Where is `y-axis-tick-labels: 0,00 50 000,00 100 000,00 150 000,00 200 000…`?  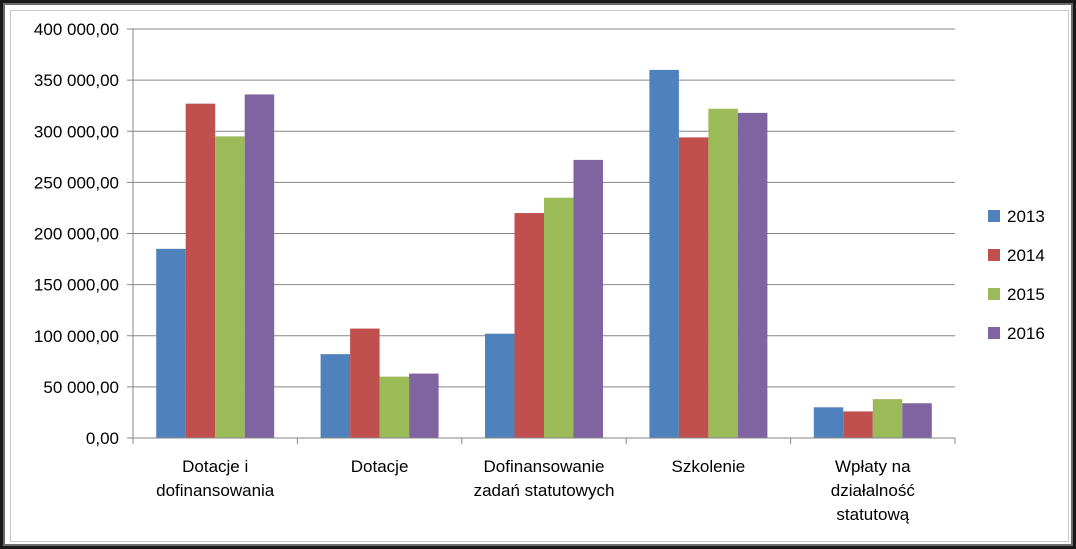 y-axis-tick-labels: 0,00 50 000,00 100 000,00 150 000,00 200 000… is located at coordinates (76, 234).